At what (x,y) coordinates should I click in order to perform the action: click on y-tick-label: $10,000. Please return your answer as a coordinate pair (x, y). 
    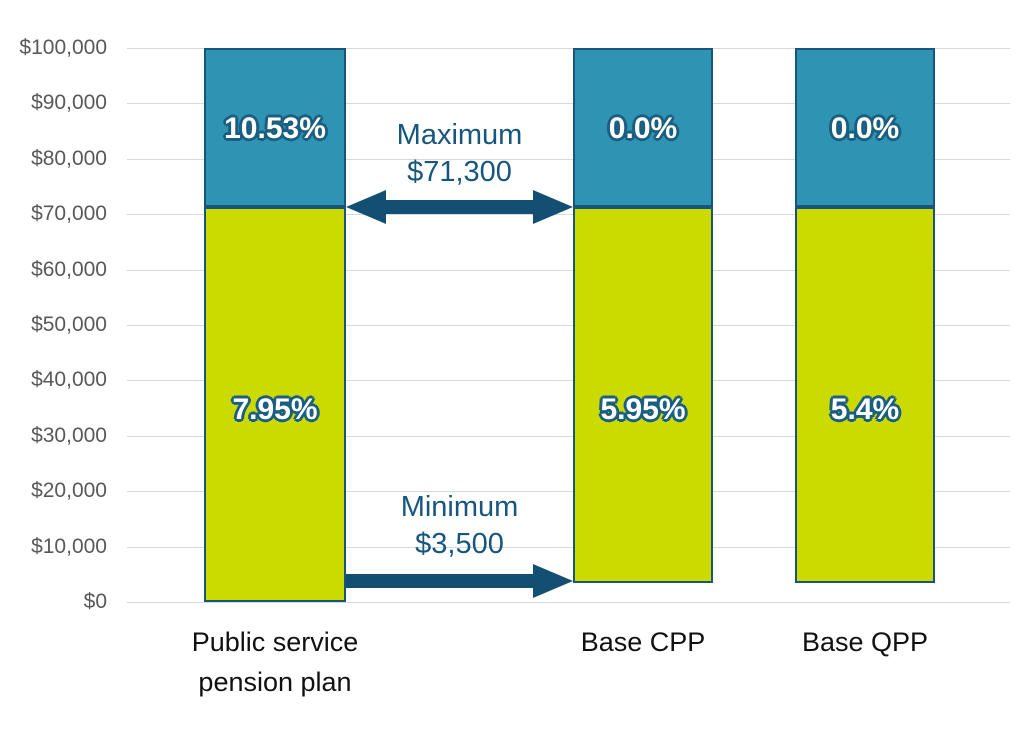
    Looking at the image, I should click on (69, 546).